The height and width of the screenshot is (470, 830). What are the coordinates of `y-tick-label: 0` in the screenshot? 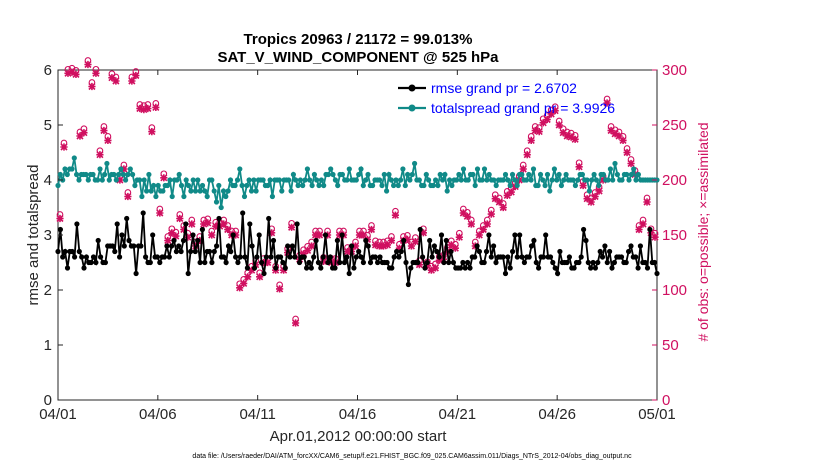 It's located at (48, 400).